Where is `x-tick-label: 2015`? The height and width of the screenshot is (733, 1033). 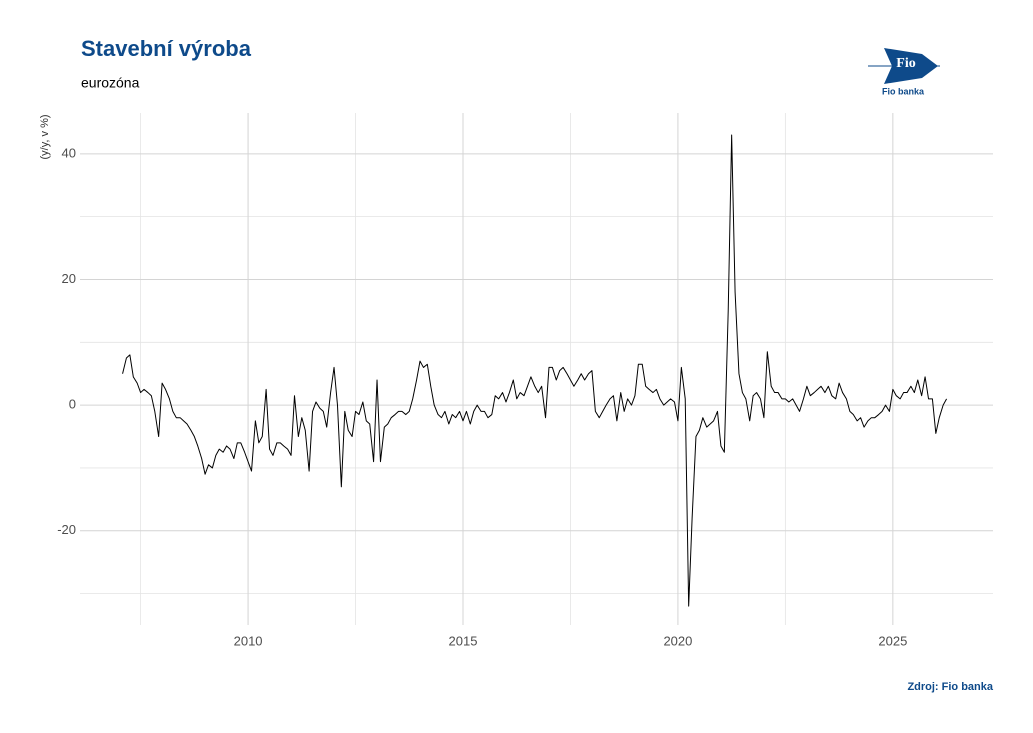 x-tick-label: 2015 is located at coordinates (463, 640).